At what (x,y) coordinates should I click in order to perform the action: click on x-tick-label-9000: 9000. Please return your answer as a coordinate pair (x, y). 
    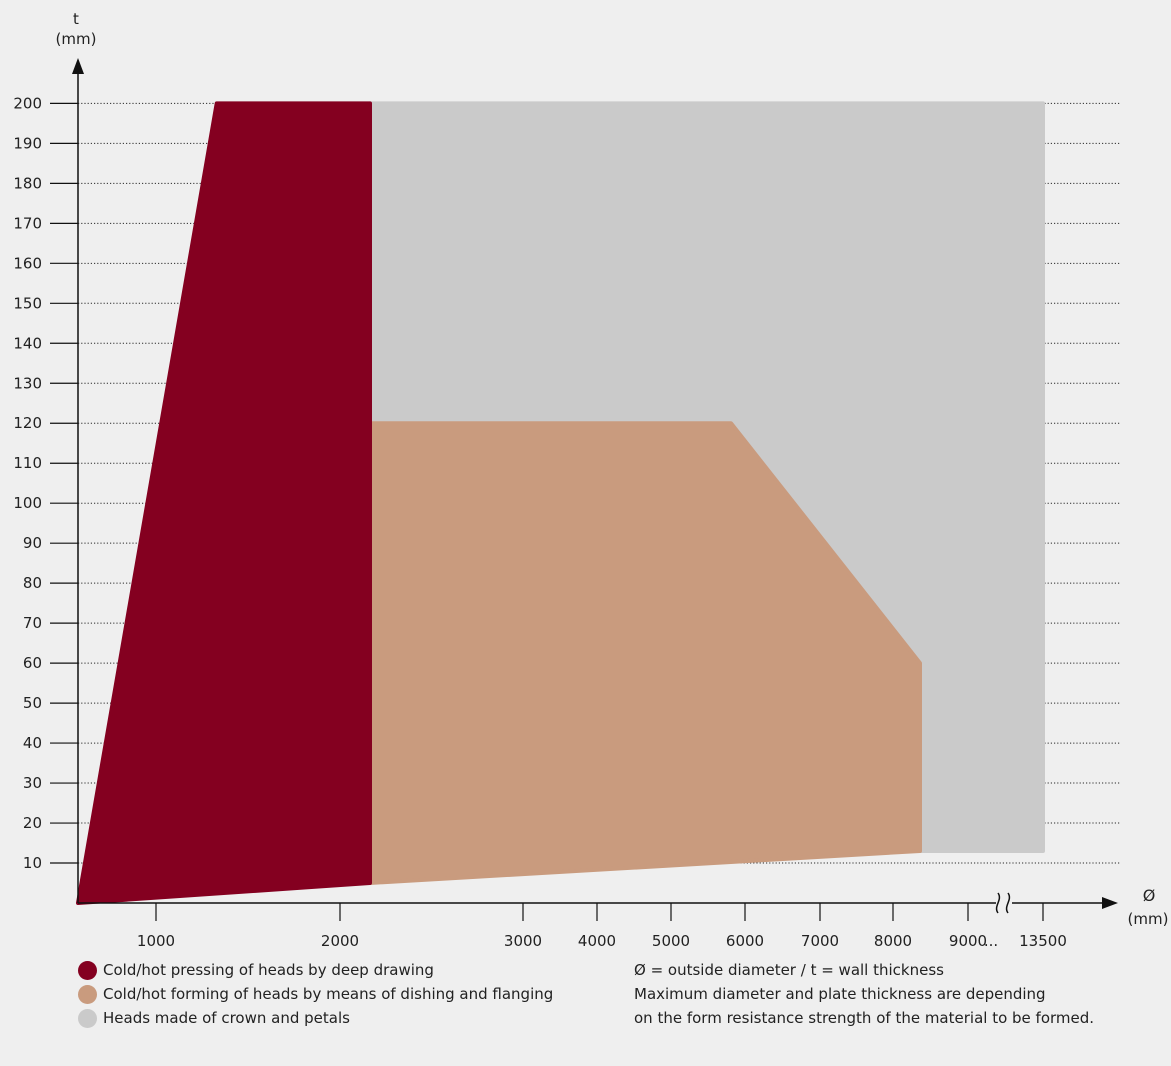
    Looking at the image, I should click on (968, 941).